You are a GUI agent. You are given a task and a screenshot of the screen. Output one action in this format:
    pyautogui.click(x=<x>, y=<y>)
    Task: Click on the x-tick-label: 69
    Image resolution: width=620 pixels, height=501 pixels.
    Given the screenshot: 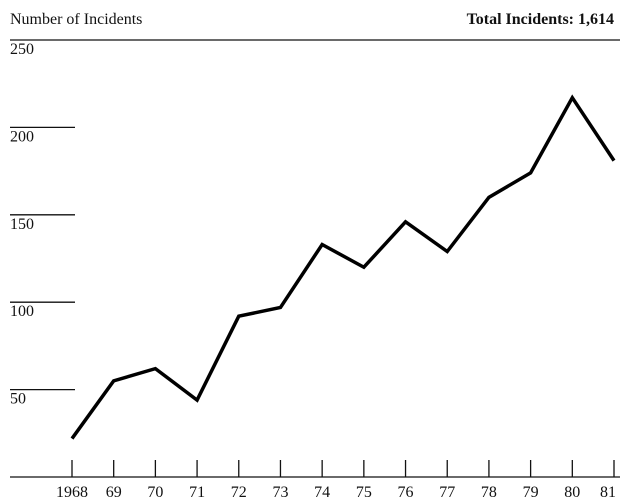 What is the action you would take?
    pyautogui.click(x=114, y=492)
    